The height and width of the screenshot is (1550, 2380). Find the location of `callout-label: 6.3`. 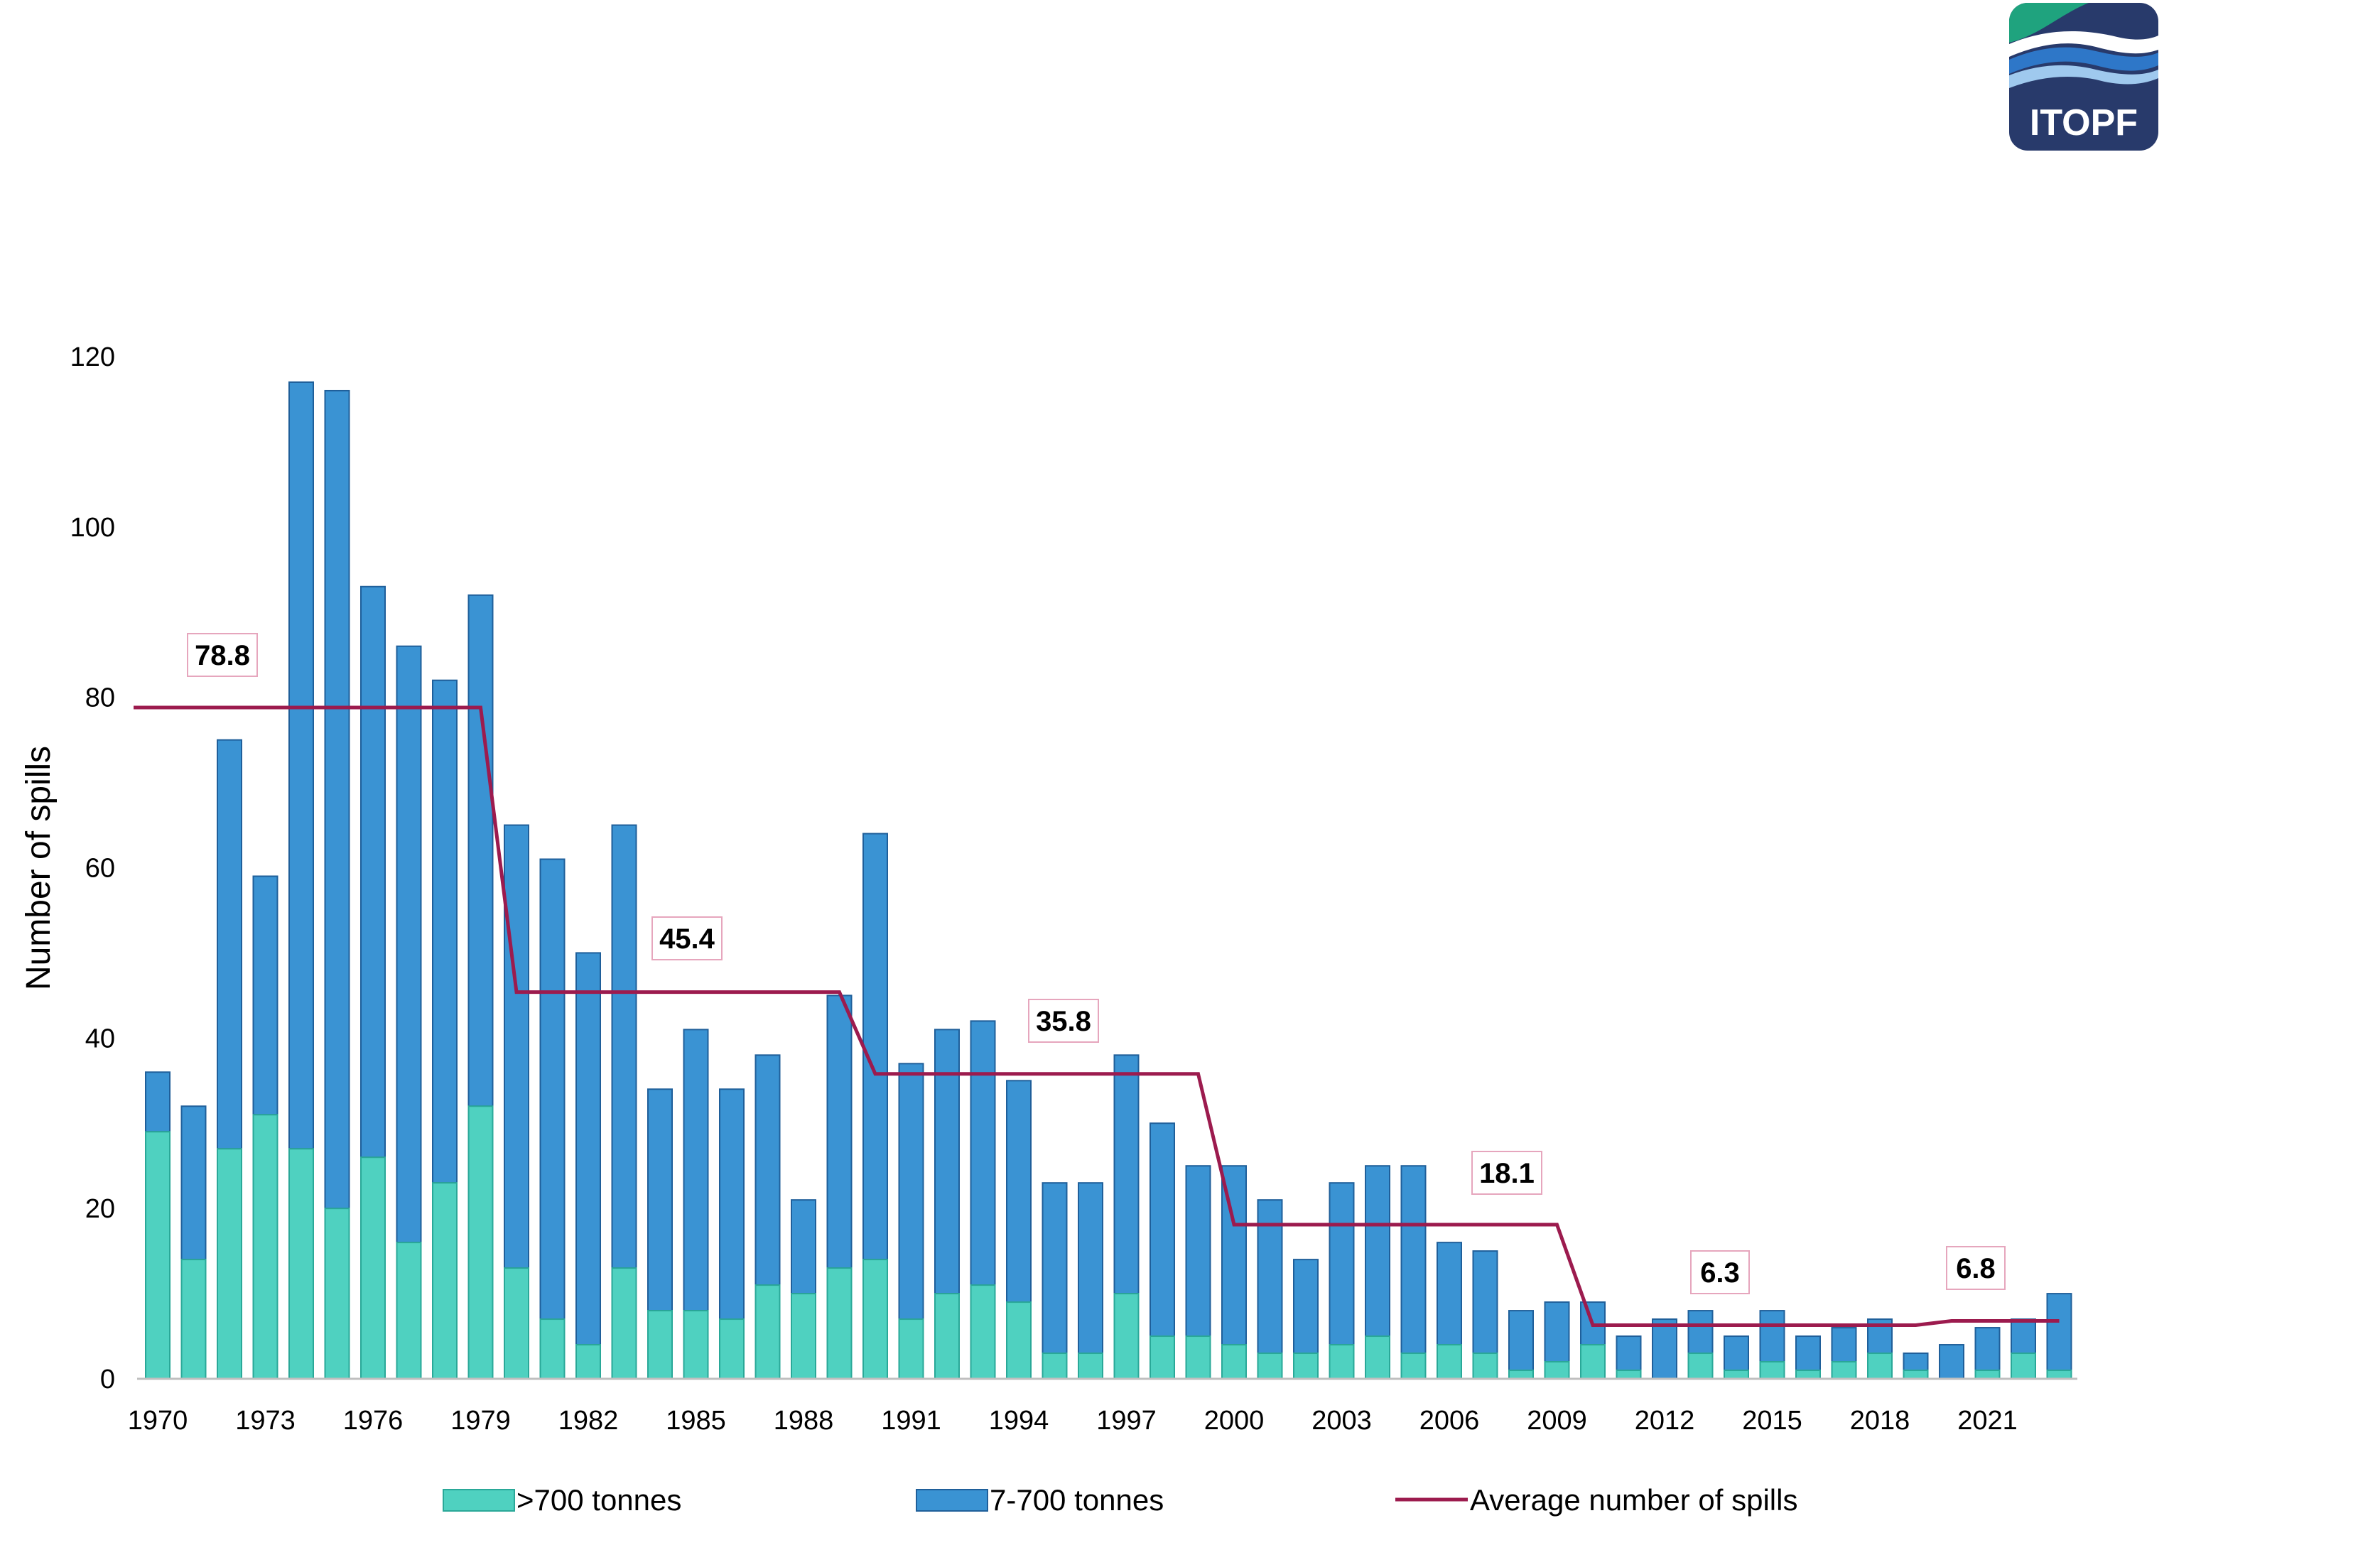

callout-label: 6.3 is located at coordinates (1720, 1273).